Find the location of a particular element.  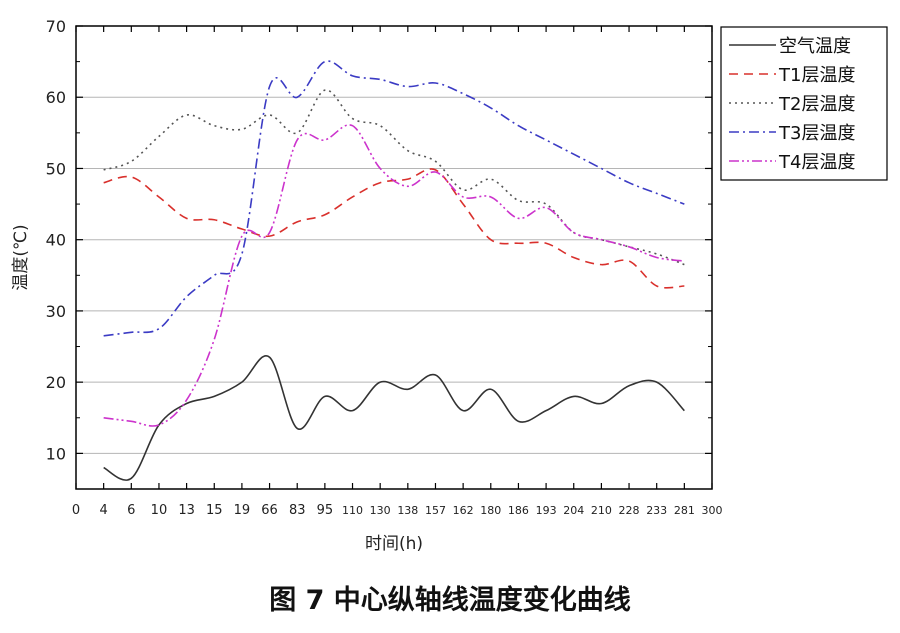

y-axis-label: 温度(℃) is located at coordinates (21, 257).